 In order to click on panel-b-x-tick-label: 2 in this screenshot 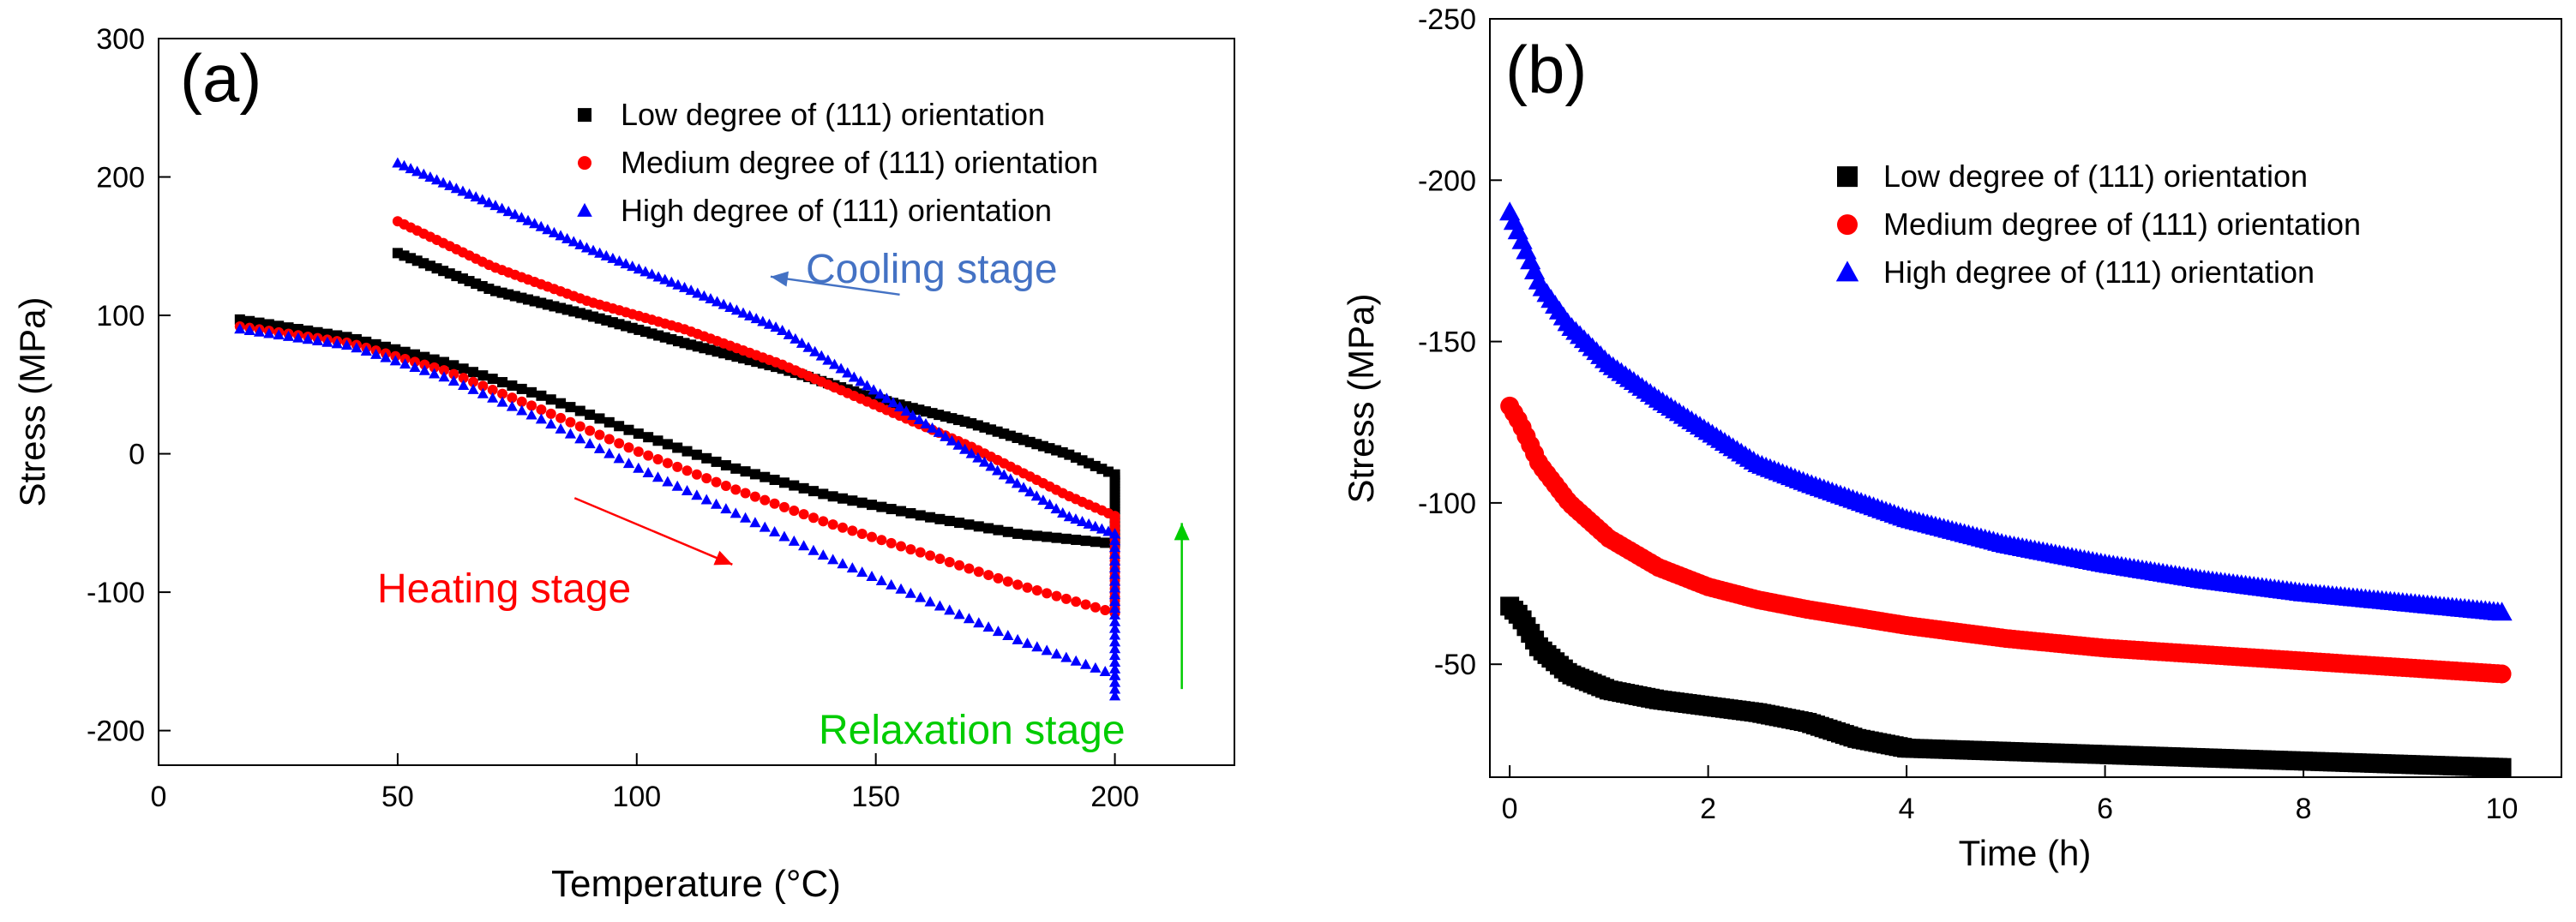, I will do `click(1708, 809)`.